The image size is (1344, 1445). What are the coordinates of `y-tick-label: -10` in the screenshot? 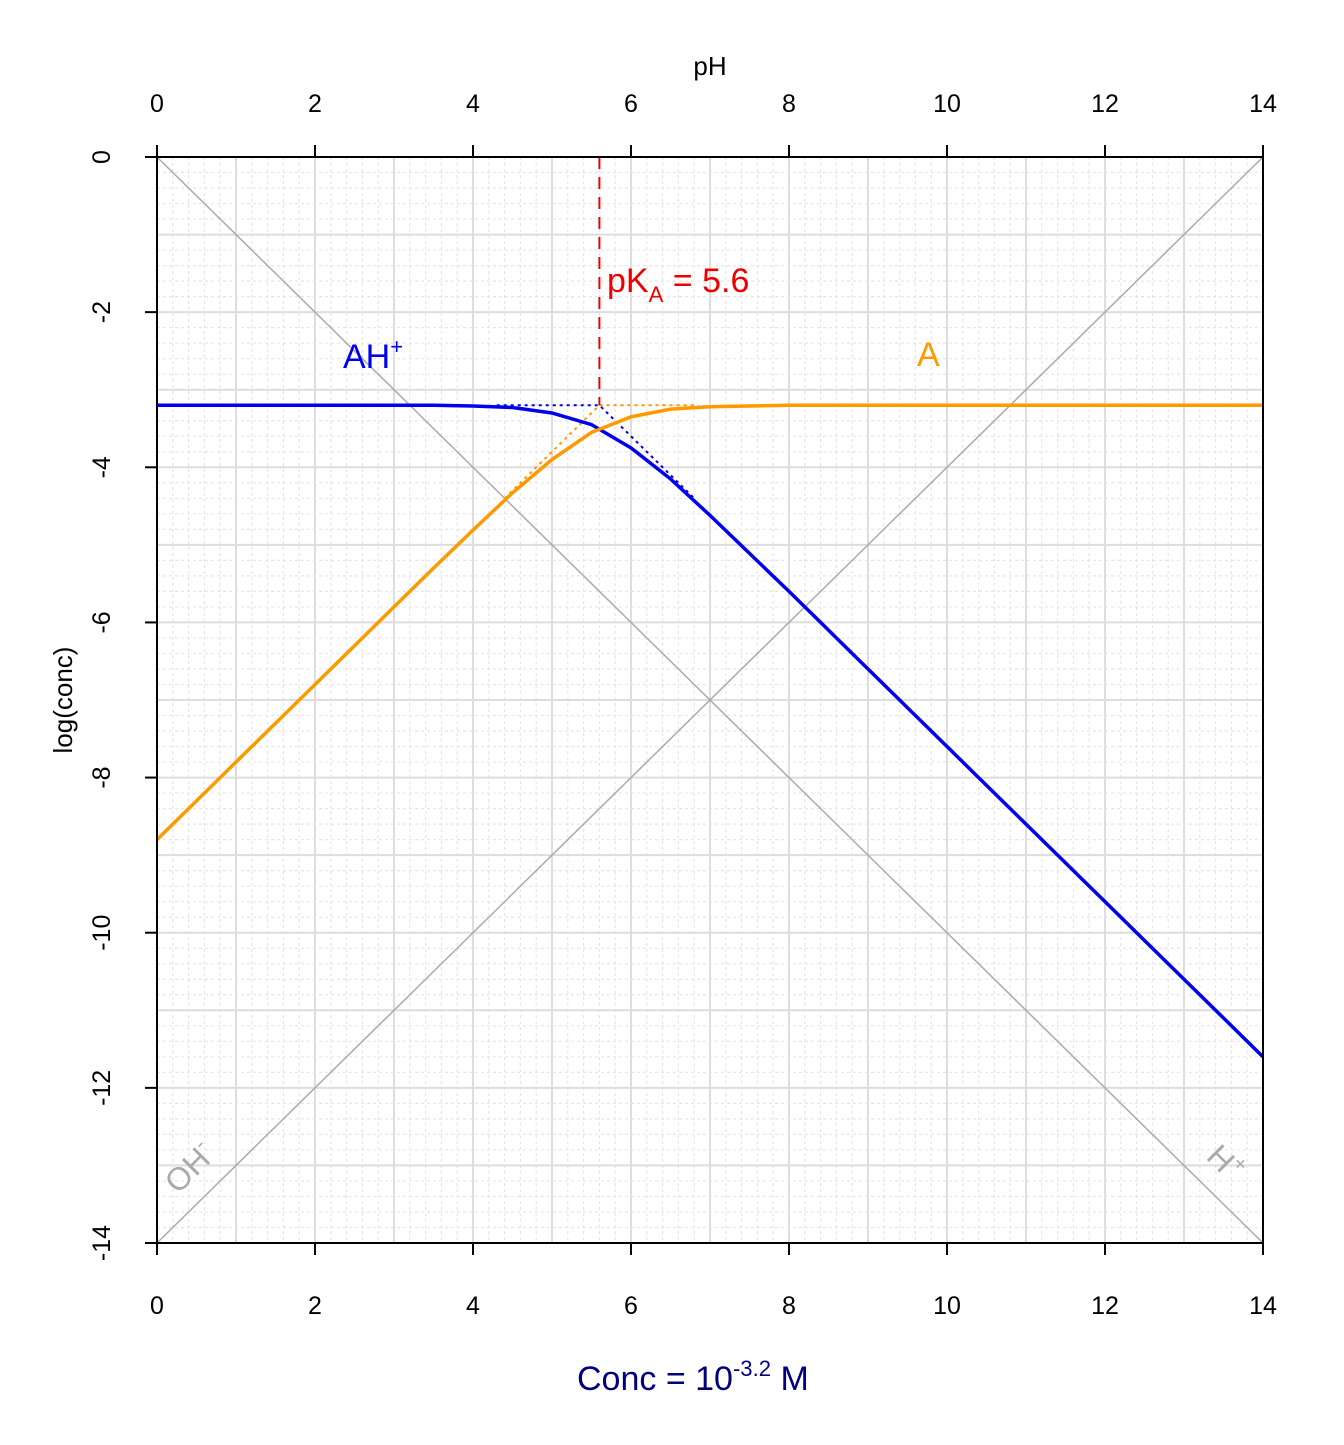 It's located at (102, 933).